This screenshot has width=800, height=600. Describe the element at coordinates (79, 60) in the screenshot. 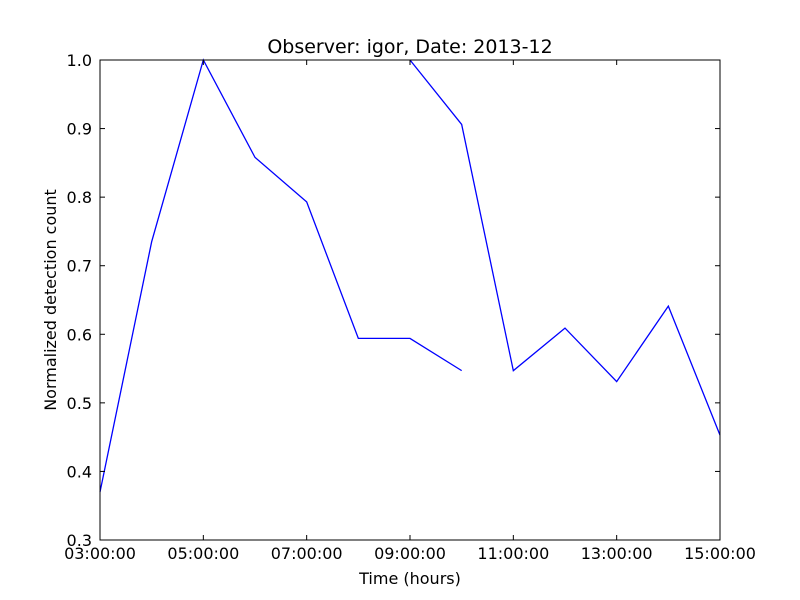

I see `y-tick-label: 1.0` at that location.